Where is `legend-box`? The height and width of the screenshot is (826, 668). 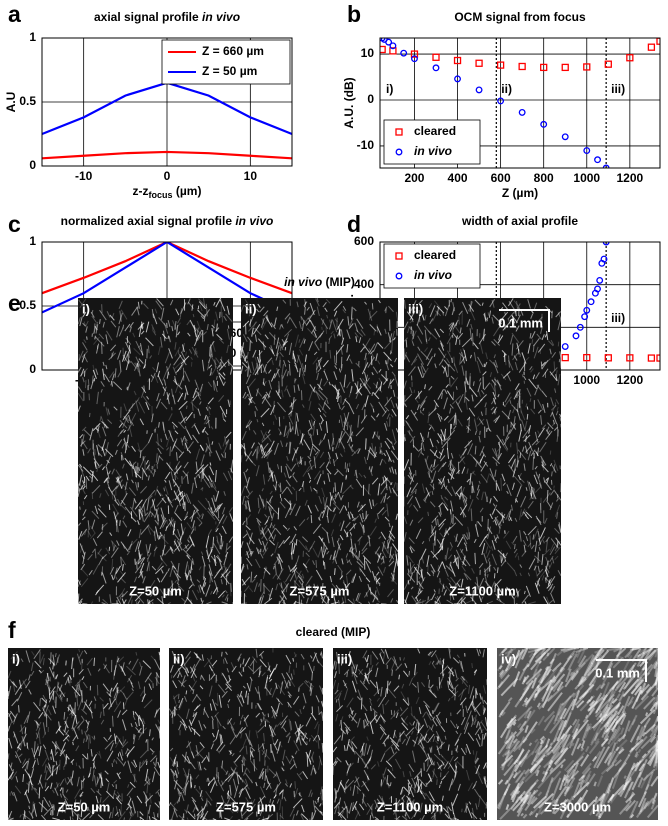 legend-box is located at coordinates (432, 266).